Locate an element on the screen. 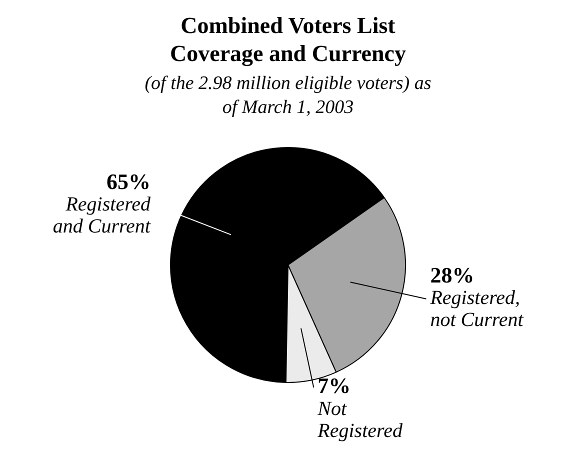 This screenshot has width=576, height=472. slice-label: Registered, not Current is located at coordinates (476, 309).